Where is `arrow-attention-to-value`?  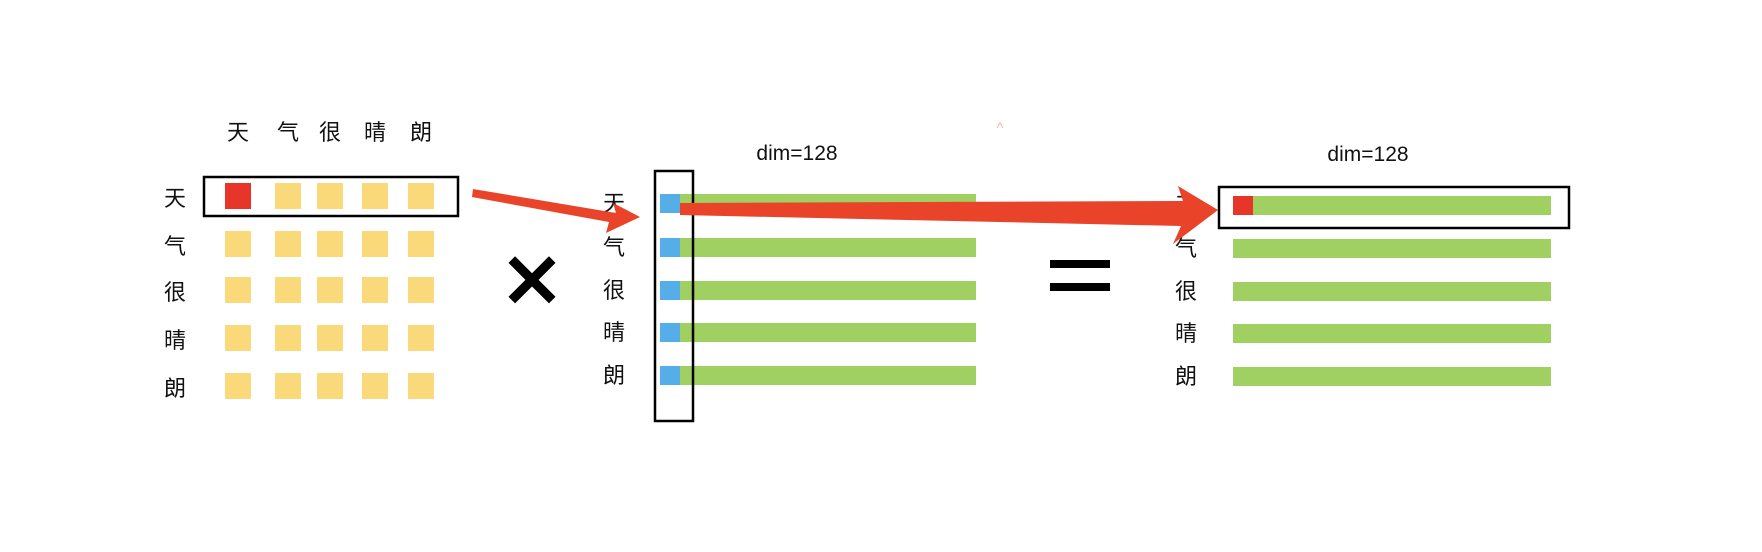
arrow-attention-to-value is located at coordinates (556, 211).